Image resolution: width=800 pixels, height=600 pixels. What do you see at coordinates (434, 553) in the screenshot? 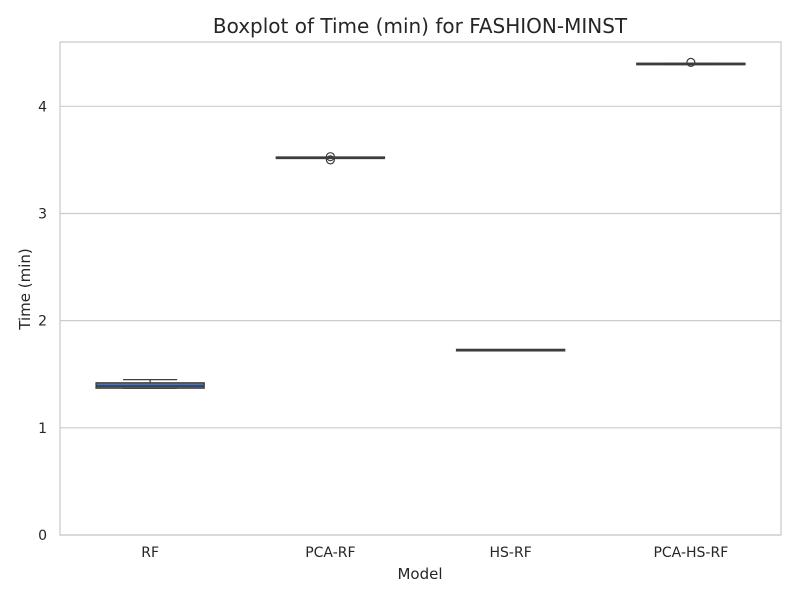
I see `x-axis-ticks: RF PCA-RF HS-RF PCA-HS-RF` at bounding box center [434, 553].